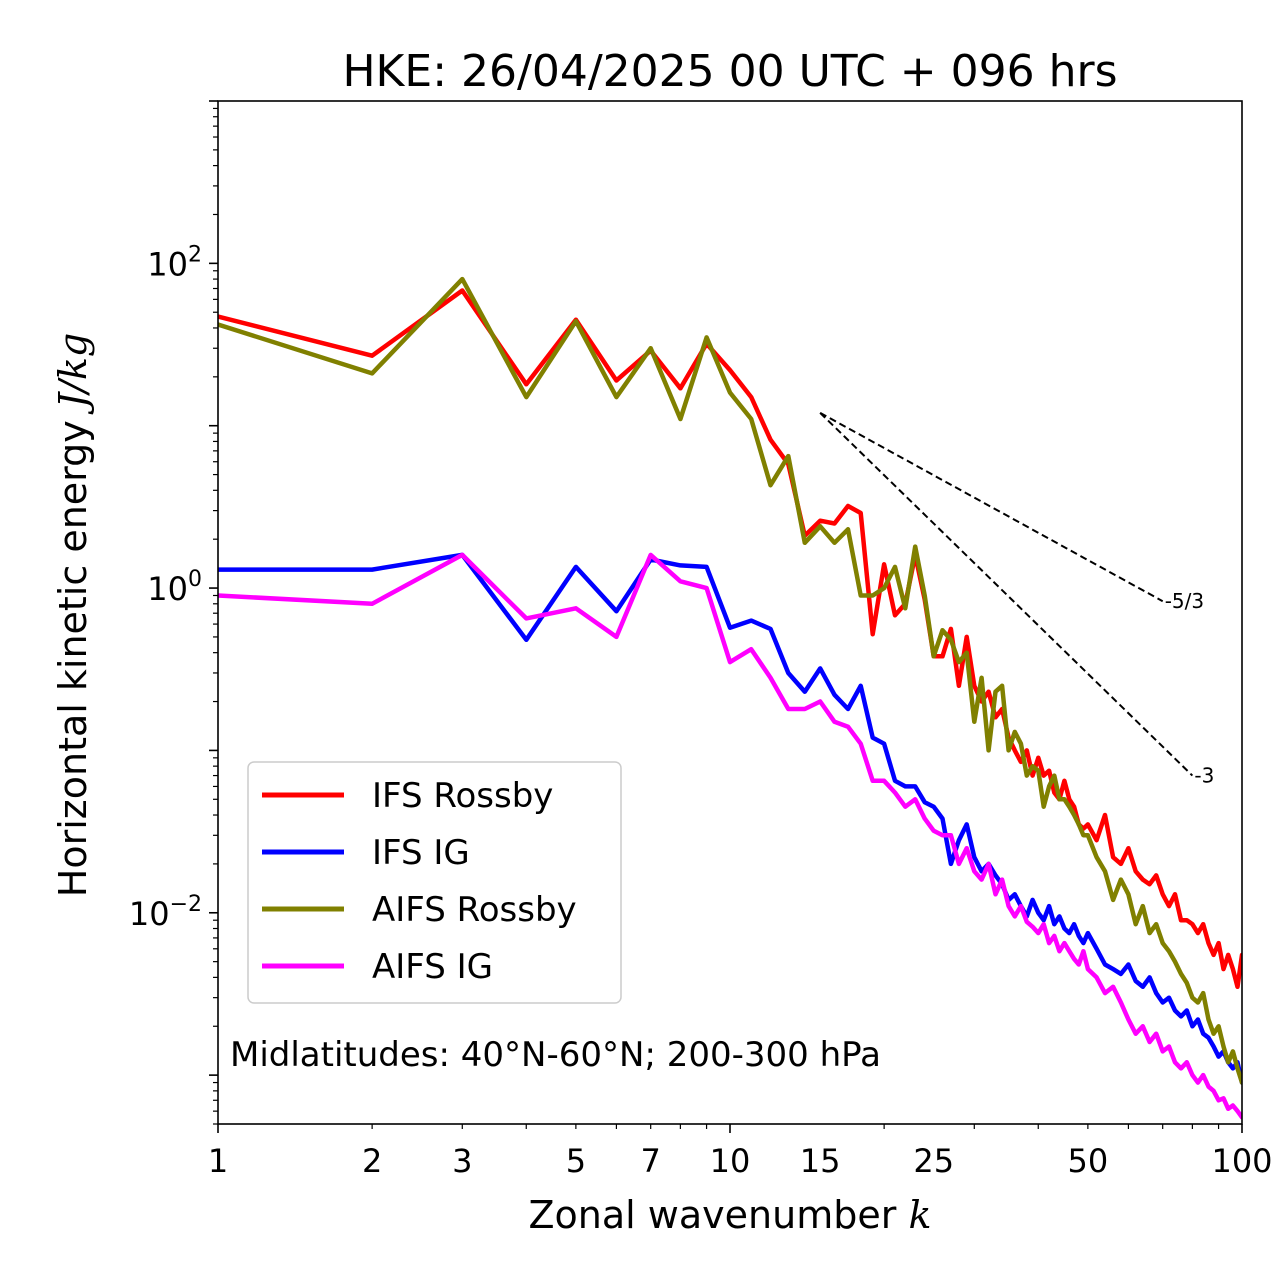 This screenshot has width=1280, height=1288. What do you see at coordinates (1088, 1161) in the screenshot?
I see `x-tick-label: 50` at bounding box center [1088, 1161].